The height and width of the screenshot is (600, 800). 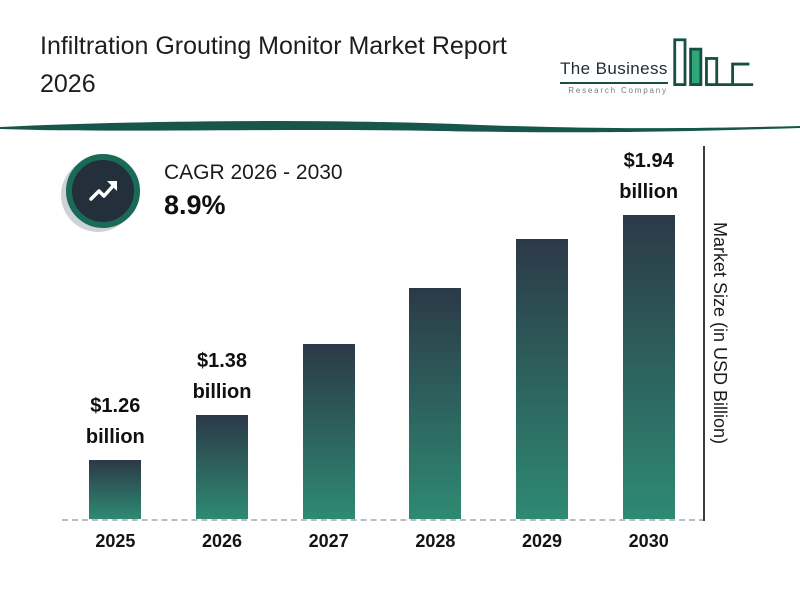 I want to click on cagr-text: CAGR 2026 - 2030 8.9%, so click(x=253, y=191).